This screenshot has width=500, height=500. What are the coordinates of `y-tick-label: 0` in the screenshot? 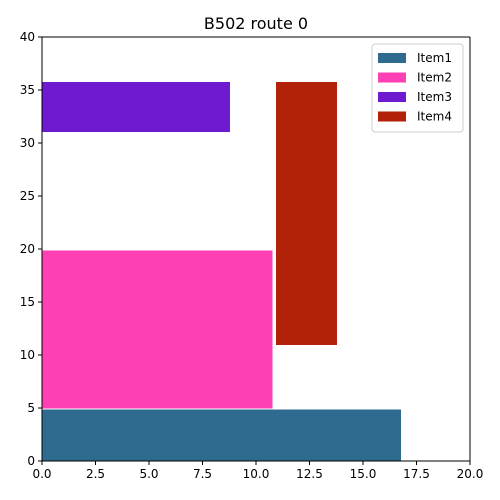 It's located at (31, 461).